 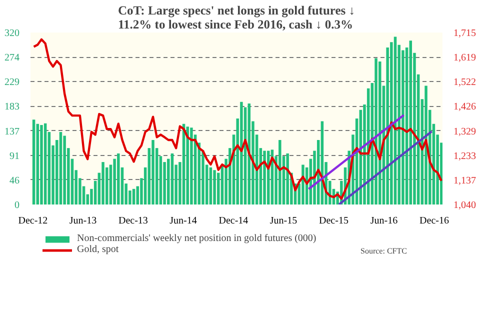 I want to click on x-tick-label: Jun-14, so click(x=183, y=221).